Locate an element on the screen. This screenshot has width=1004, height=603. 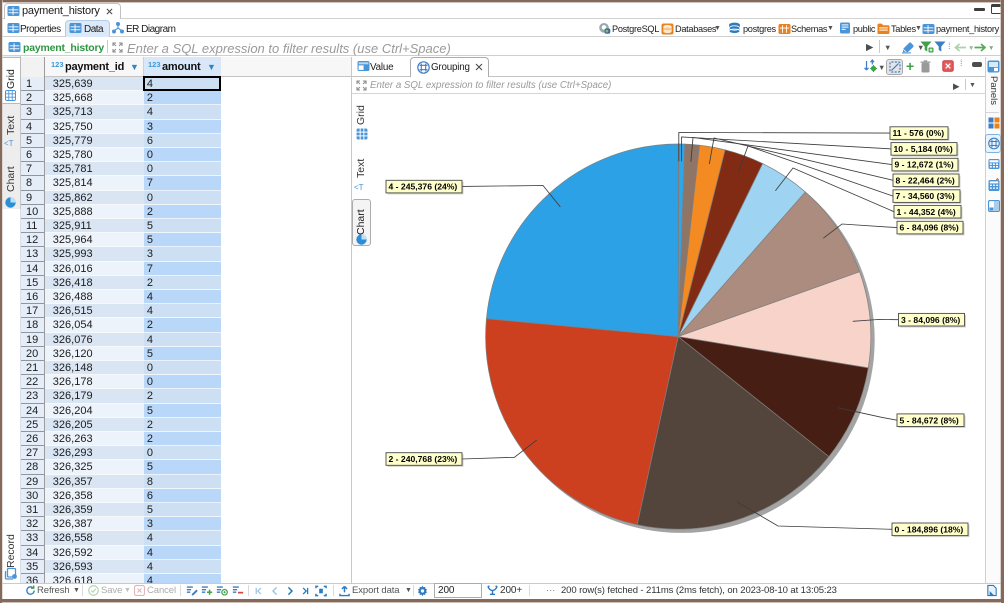
svg-text: 10 - 5,184 (0%) is located at coordinates (923, 149).